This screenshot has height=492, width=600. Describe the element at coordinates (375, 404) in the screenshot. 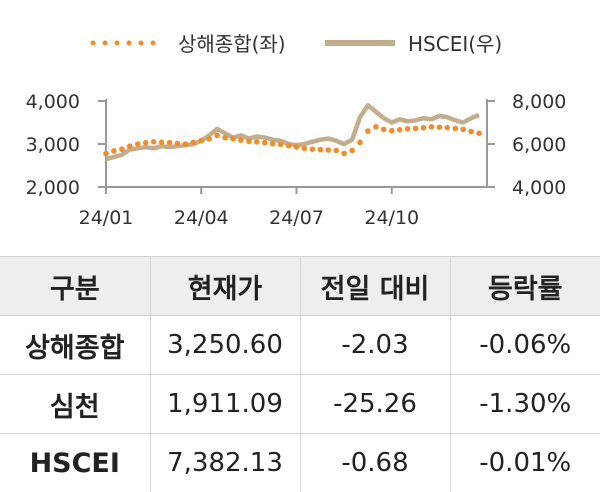

I see `row-change: -25.26` at that location.